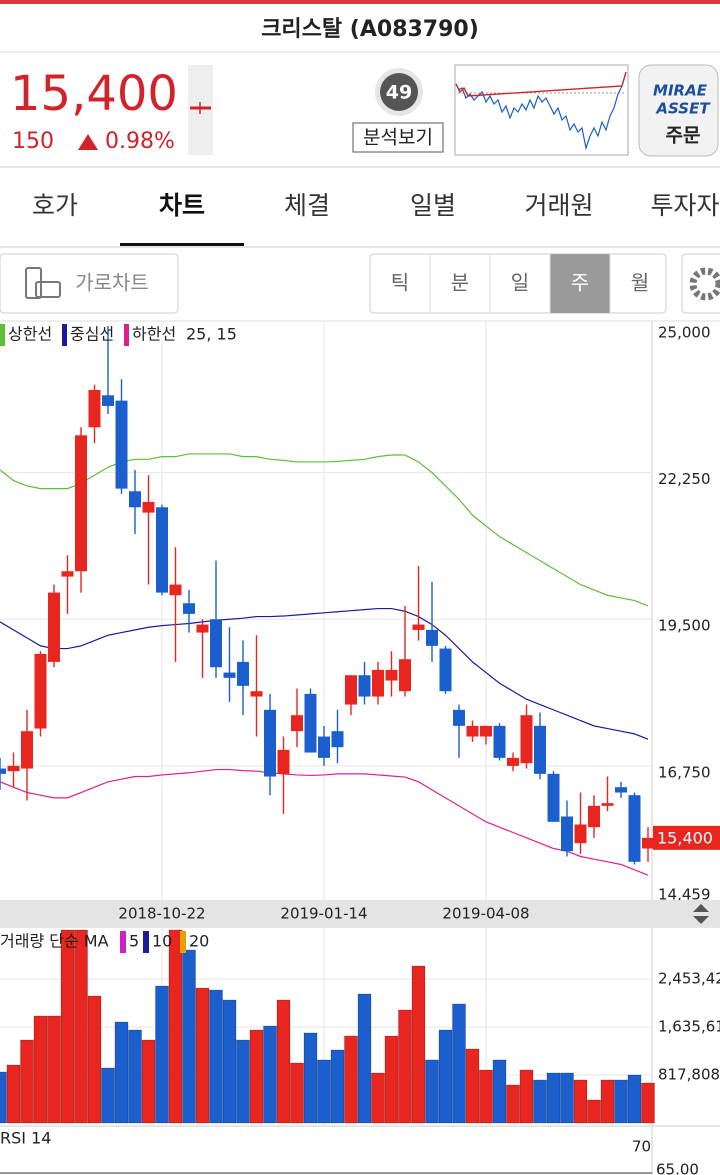  What do you see at coordinates (55, 205) in the screenshot?
I see `tab: 호가` at bounding box center [55, 205].